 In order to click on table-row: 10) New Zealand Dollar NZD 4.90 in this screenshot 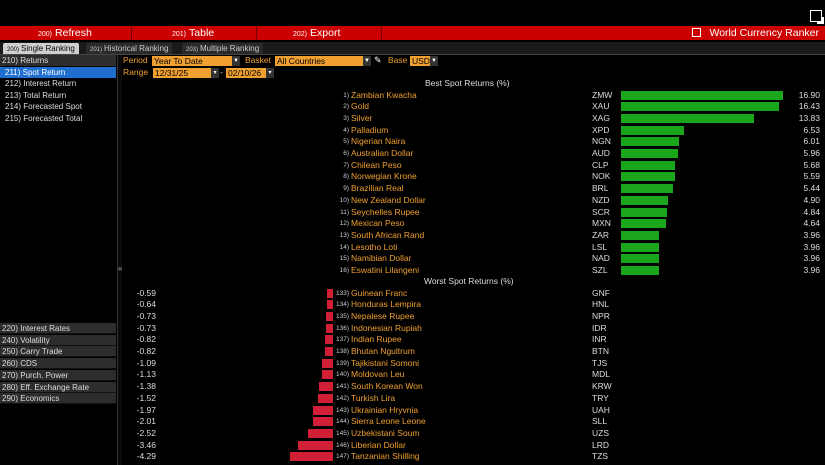, I will do `click(412, 201)`.